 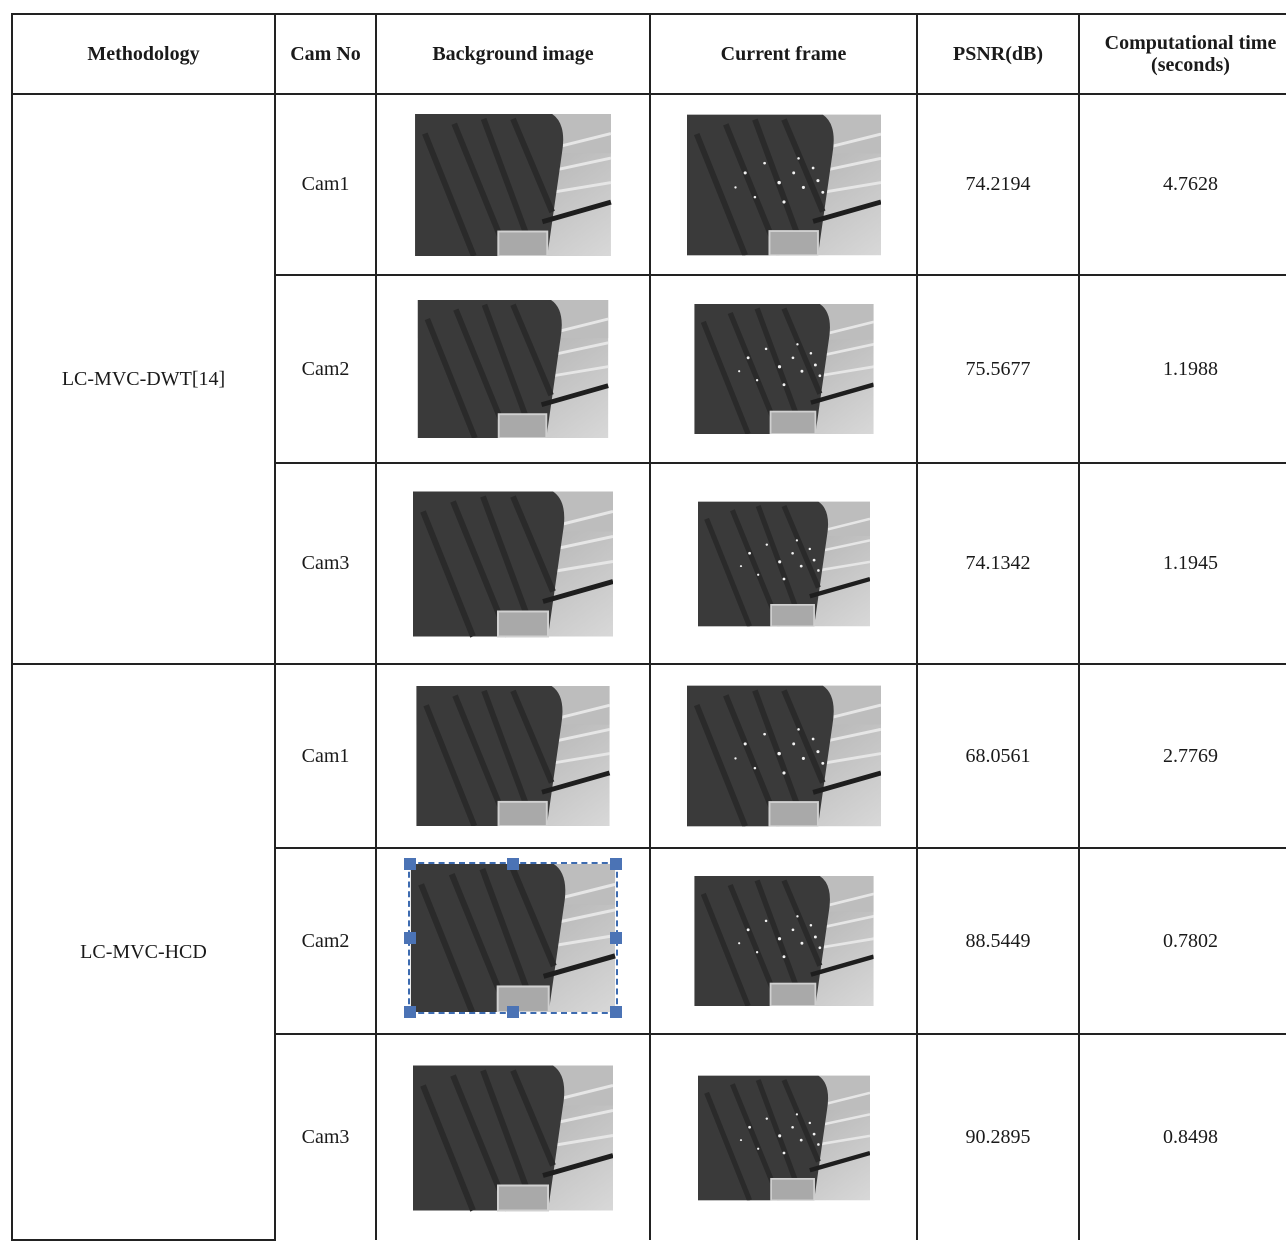 I want to click on methodology-cell: LC-MVC-DWT[14], so click(x=143, y=379).